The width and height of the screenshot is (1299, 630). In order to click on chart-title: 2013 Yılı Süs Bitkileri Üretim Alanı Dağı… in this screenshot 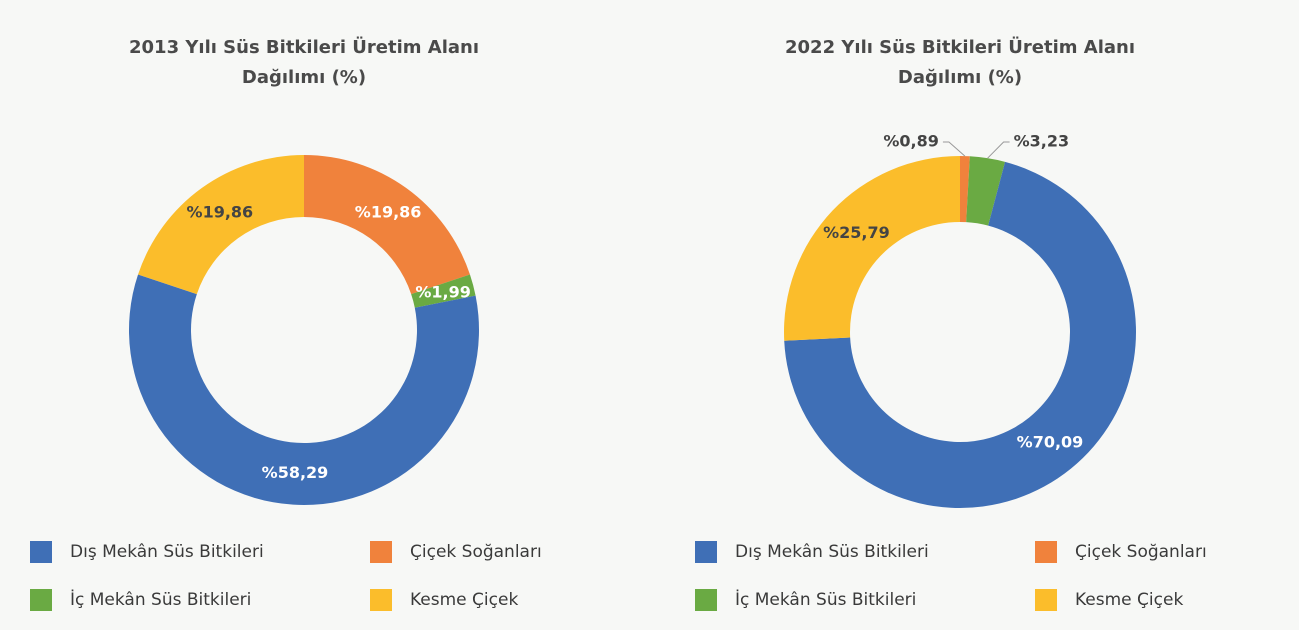, I will do `click(304, 62)`.